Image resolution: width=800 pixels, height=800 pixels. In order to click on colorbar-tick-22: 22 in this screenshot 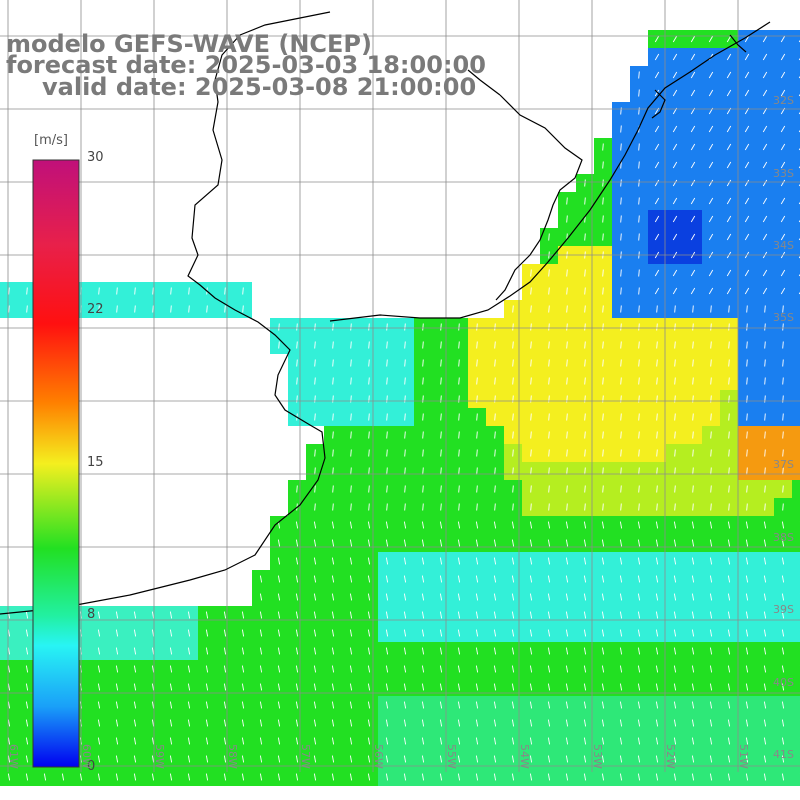, I will do `click(95, 309)`.